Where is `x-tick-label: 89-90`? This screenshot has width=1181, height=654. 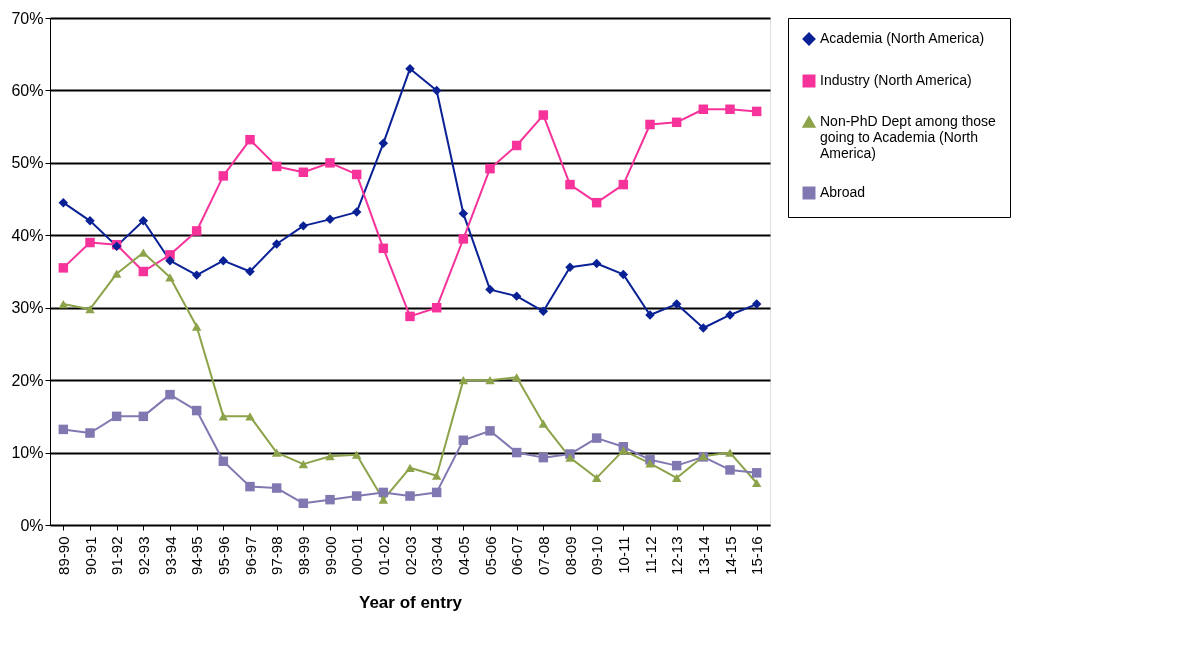 x-tick-label: 89-90 is located at coordinates (63, 555).